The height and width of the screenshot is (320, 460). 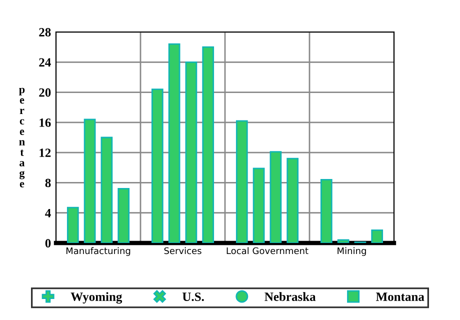 I want to click on y-tick-label: 24, so click(x=45, y=62).